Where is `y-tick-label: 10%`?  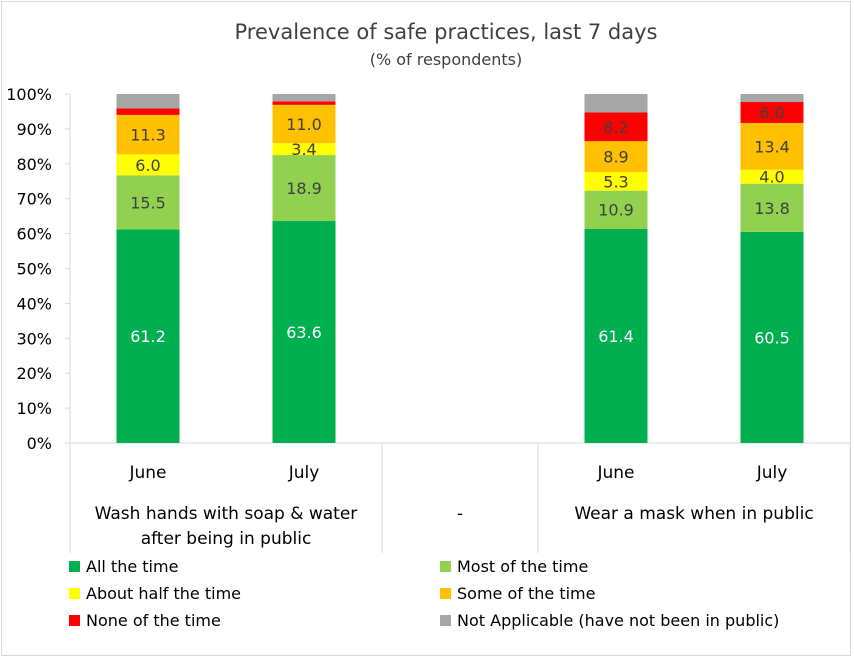 y-tick-label: 10% is located at coordinates (34, 408).